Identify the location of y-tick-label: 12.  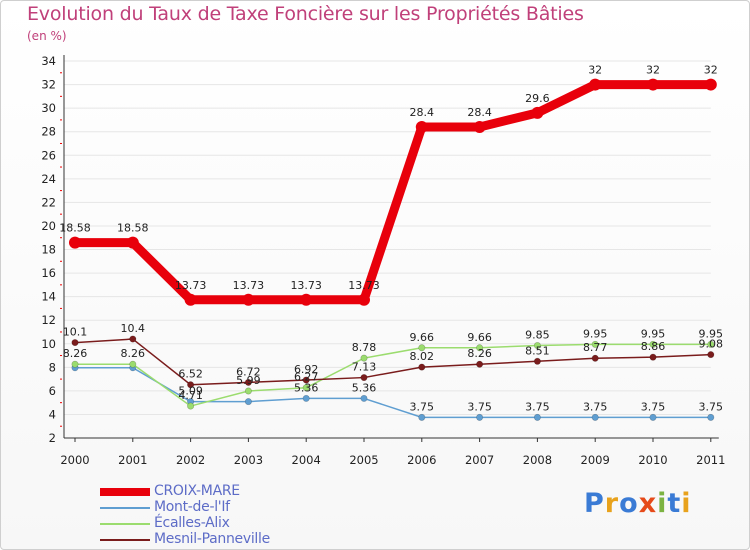
(48, 320).